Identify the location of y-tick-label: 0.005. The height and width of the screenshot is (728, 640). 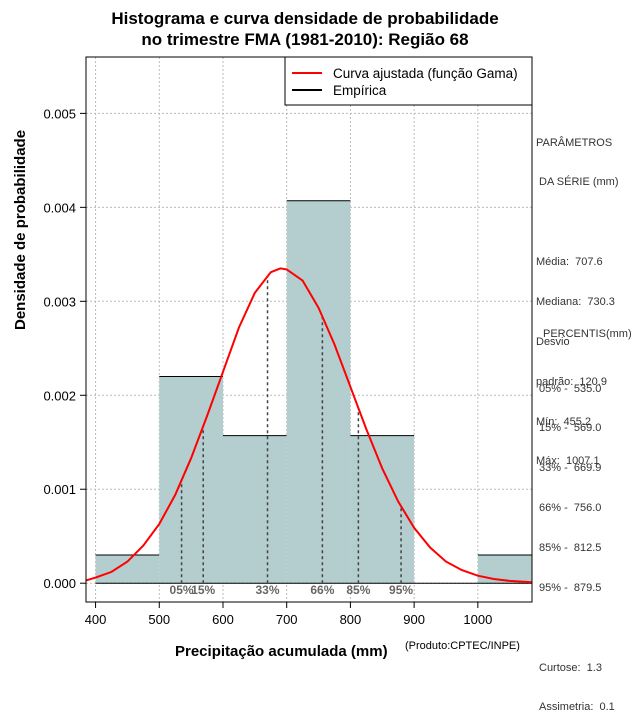
(59, 113).